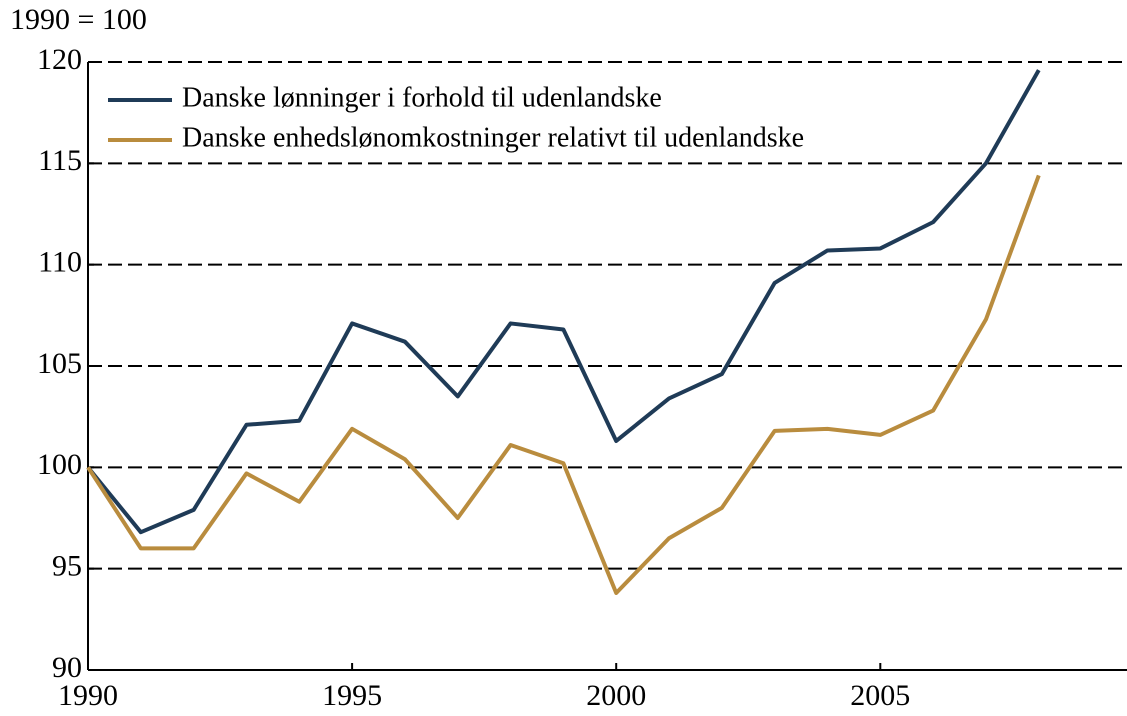  Describe the element at coordinates (67, 566) in the screenshot. I see `y-tick-label: 95` at that location.